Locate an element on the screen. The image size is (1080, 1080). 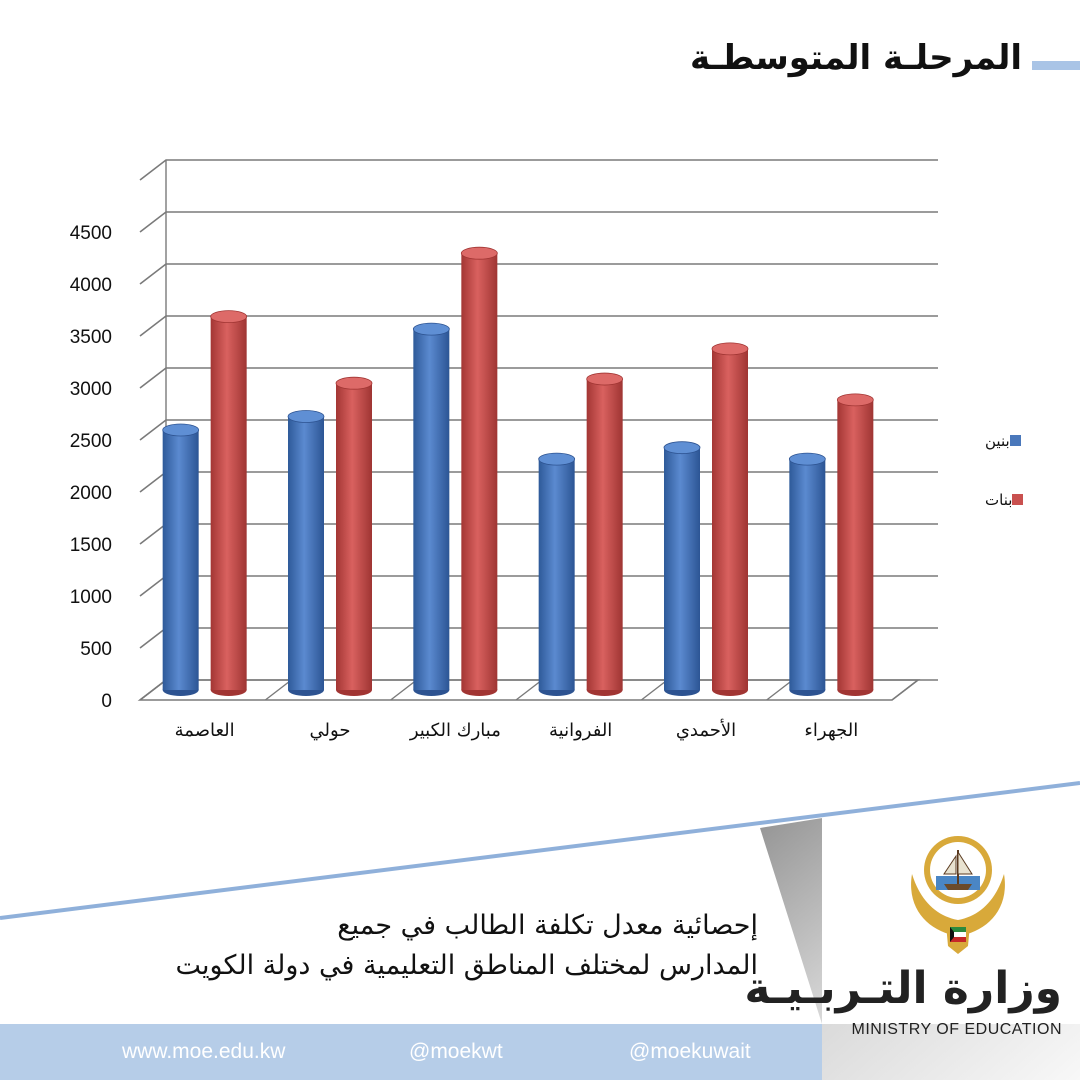
chart-legend: بنين بنات is located at coordinates (1016, 487).